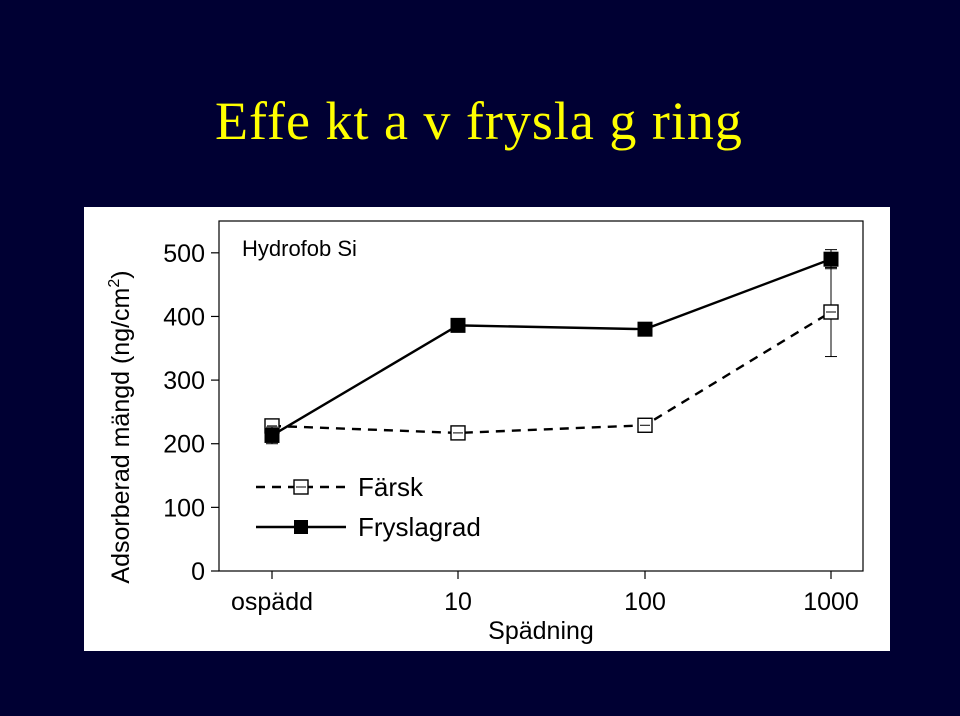  Describe the element at coordinates (419, 527) in the screenshot. I see `legend-label-fryslagrad: Fryslagrad` at that location.